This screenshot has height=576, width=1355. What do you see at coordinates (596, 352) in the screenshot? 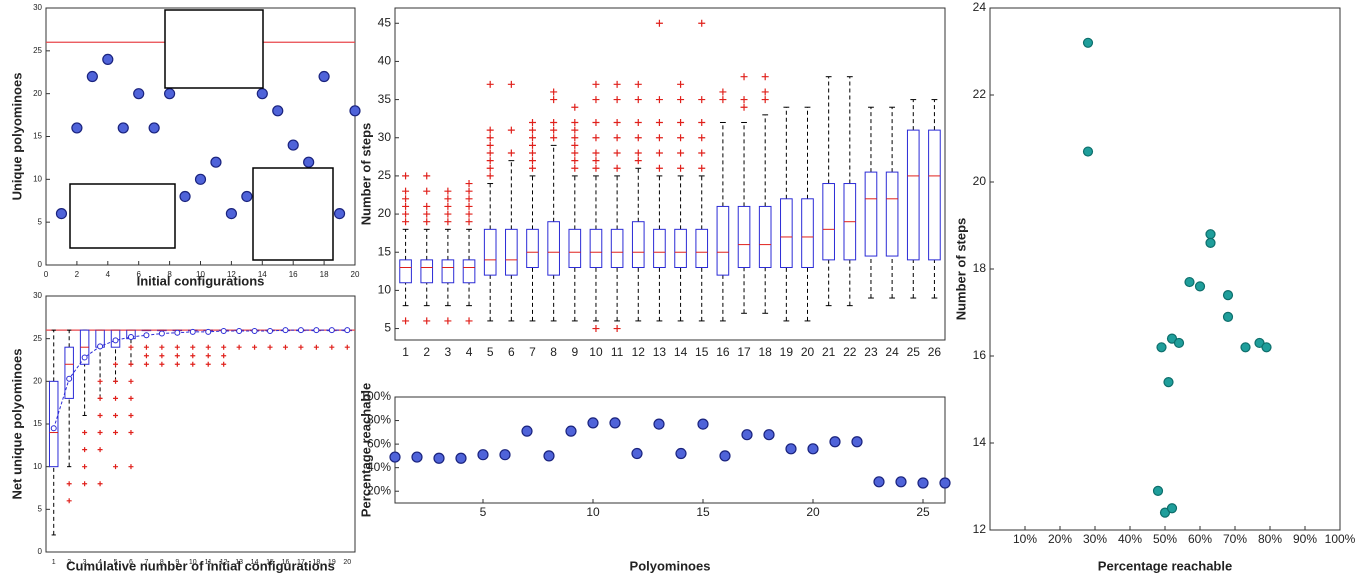
I see `x-tick-label: 10` at bounding box center [596, 352].